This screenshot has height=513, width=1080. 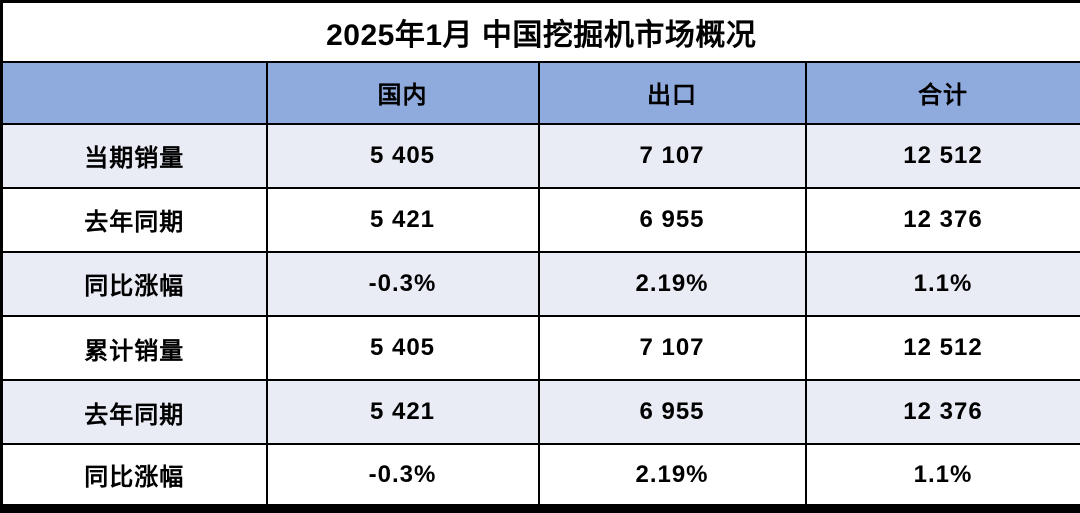 I want to click on column-header-export: 出口, so click(x=672, y=92).